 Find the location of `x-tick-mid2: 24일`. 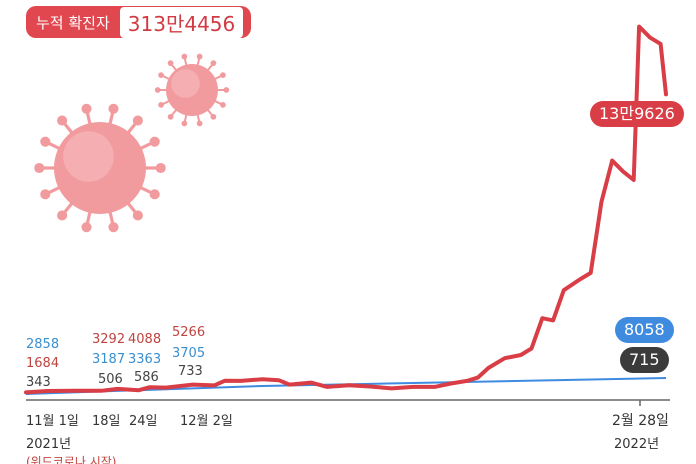

x-tick-mid2: 24일 is located at coordinates (143, 421).